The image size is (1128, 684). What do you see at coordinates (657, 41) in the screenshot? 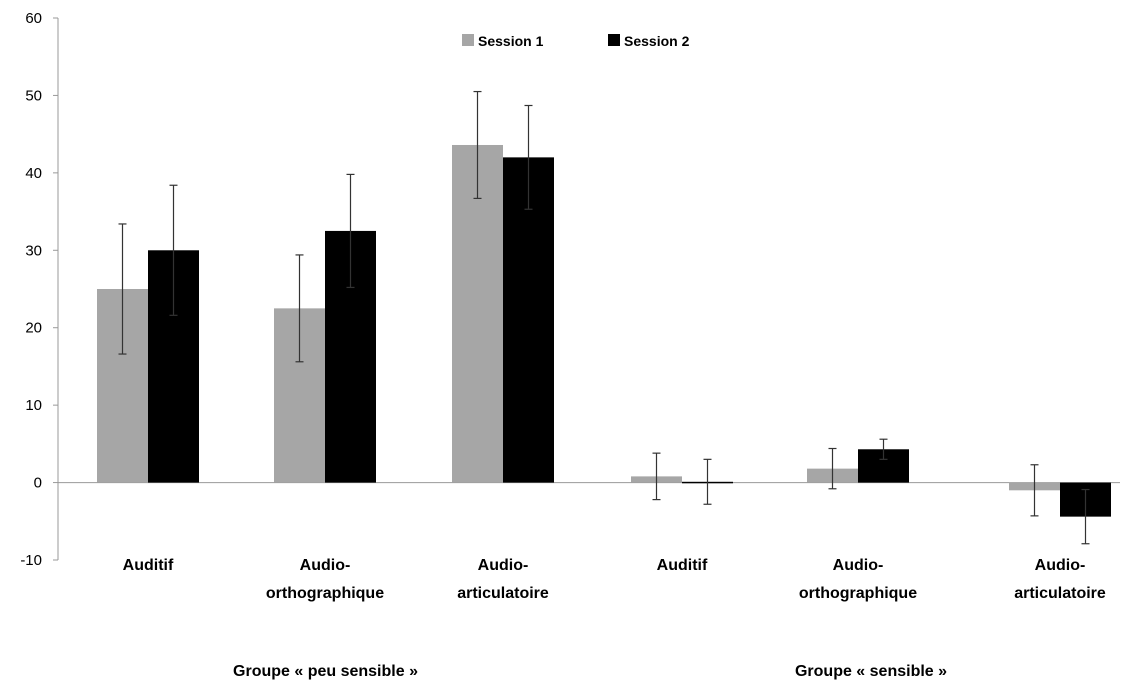
I see `legend-label: Session 2` at bounding box center [657, 41].